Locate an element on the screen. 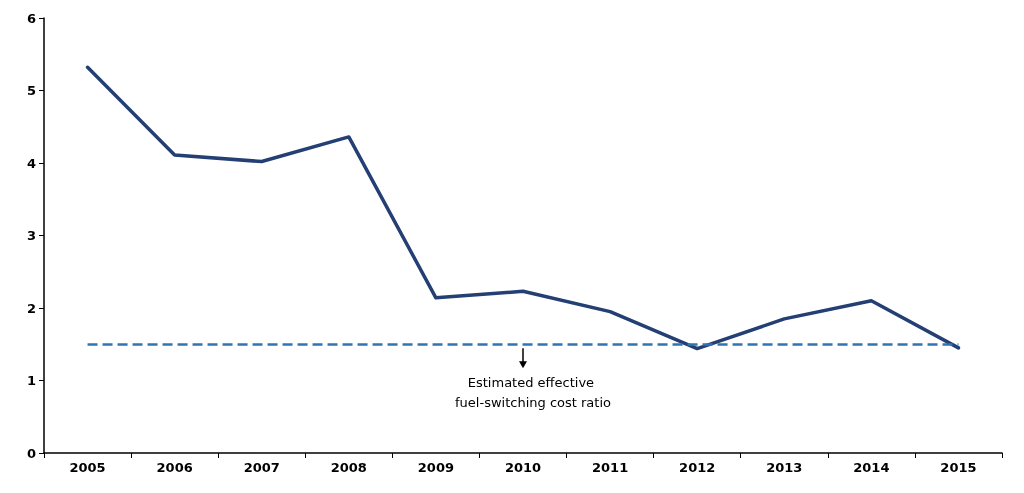  y-tick-label: 6 is located at coordinates (31, 18).